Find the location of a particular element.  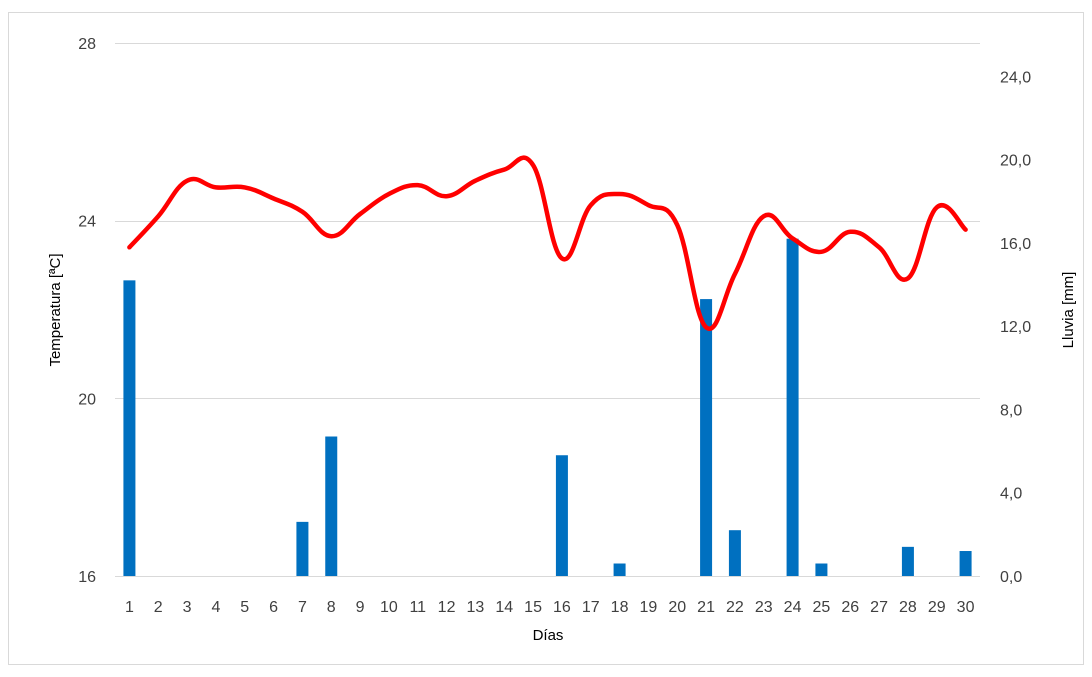

right-axis-ticks: 0,0 4,0 8,0 12,0 16,0 20,0 24,0 is located at coordinates (1015, 327).